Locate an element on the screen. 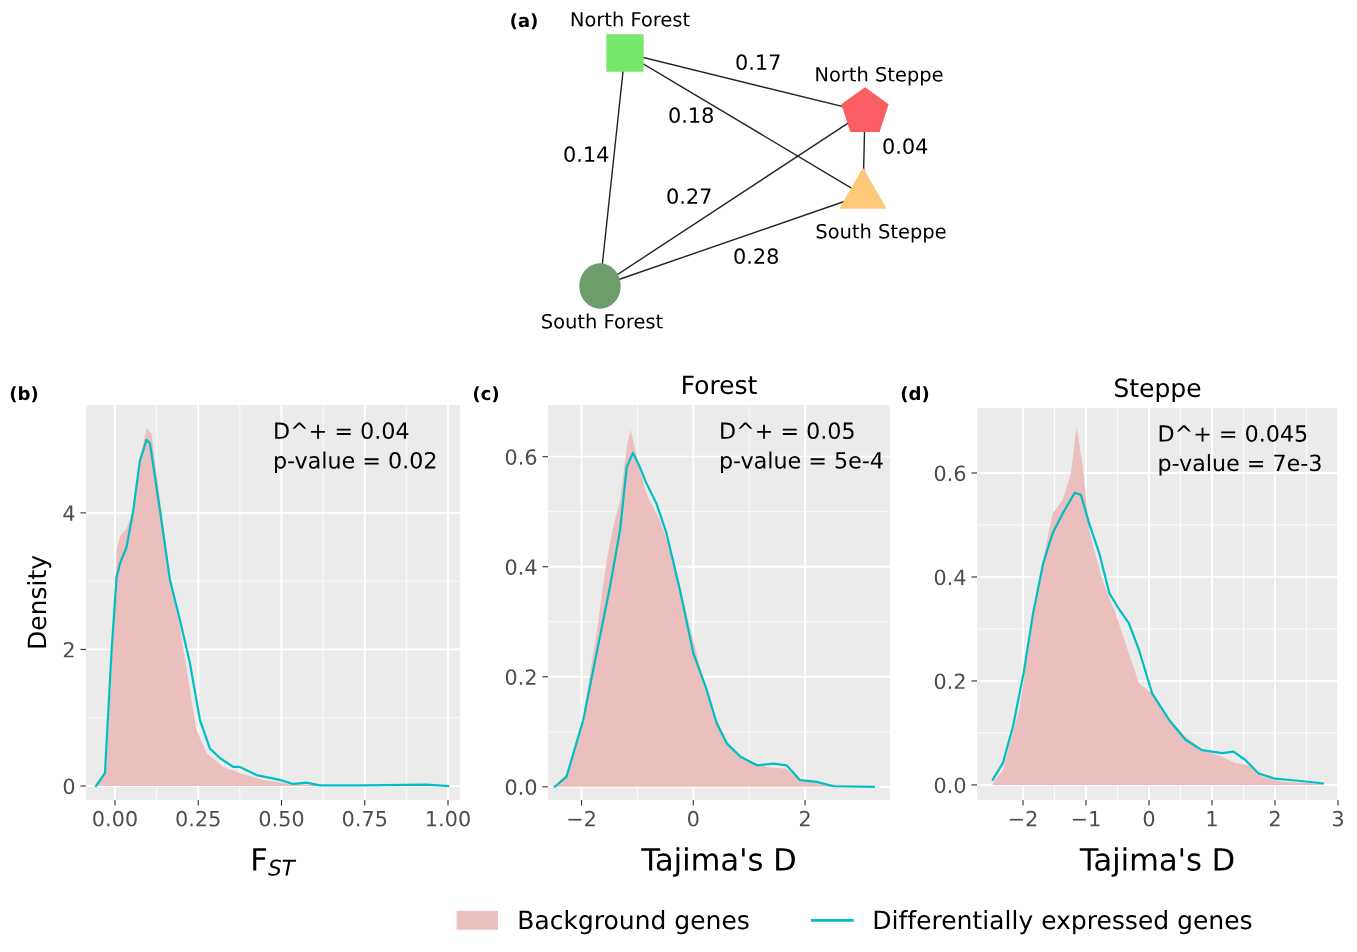 This screenshot has width=1357, height=952. annotation: D^+ = 0.05 is located at coordinates (787, 431).